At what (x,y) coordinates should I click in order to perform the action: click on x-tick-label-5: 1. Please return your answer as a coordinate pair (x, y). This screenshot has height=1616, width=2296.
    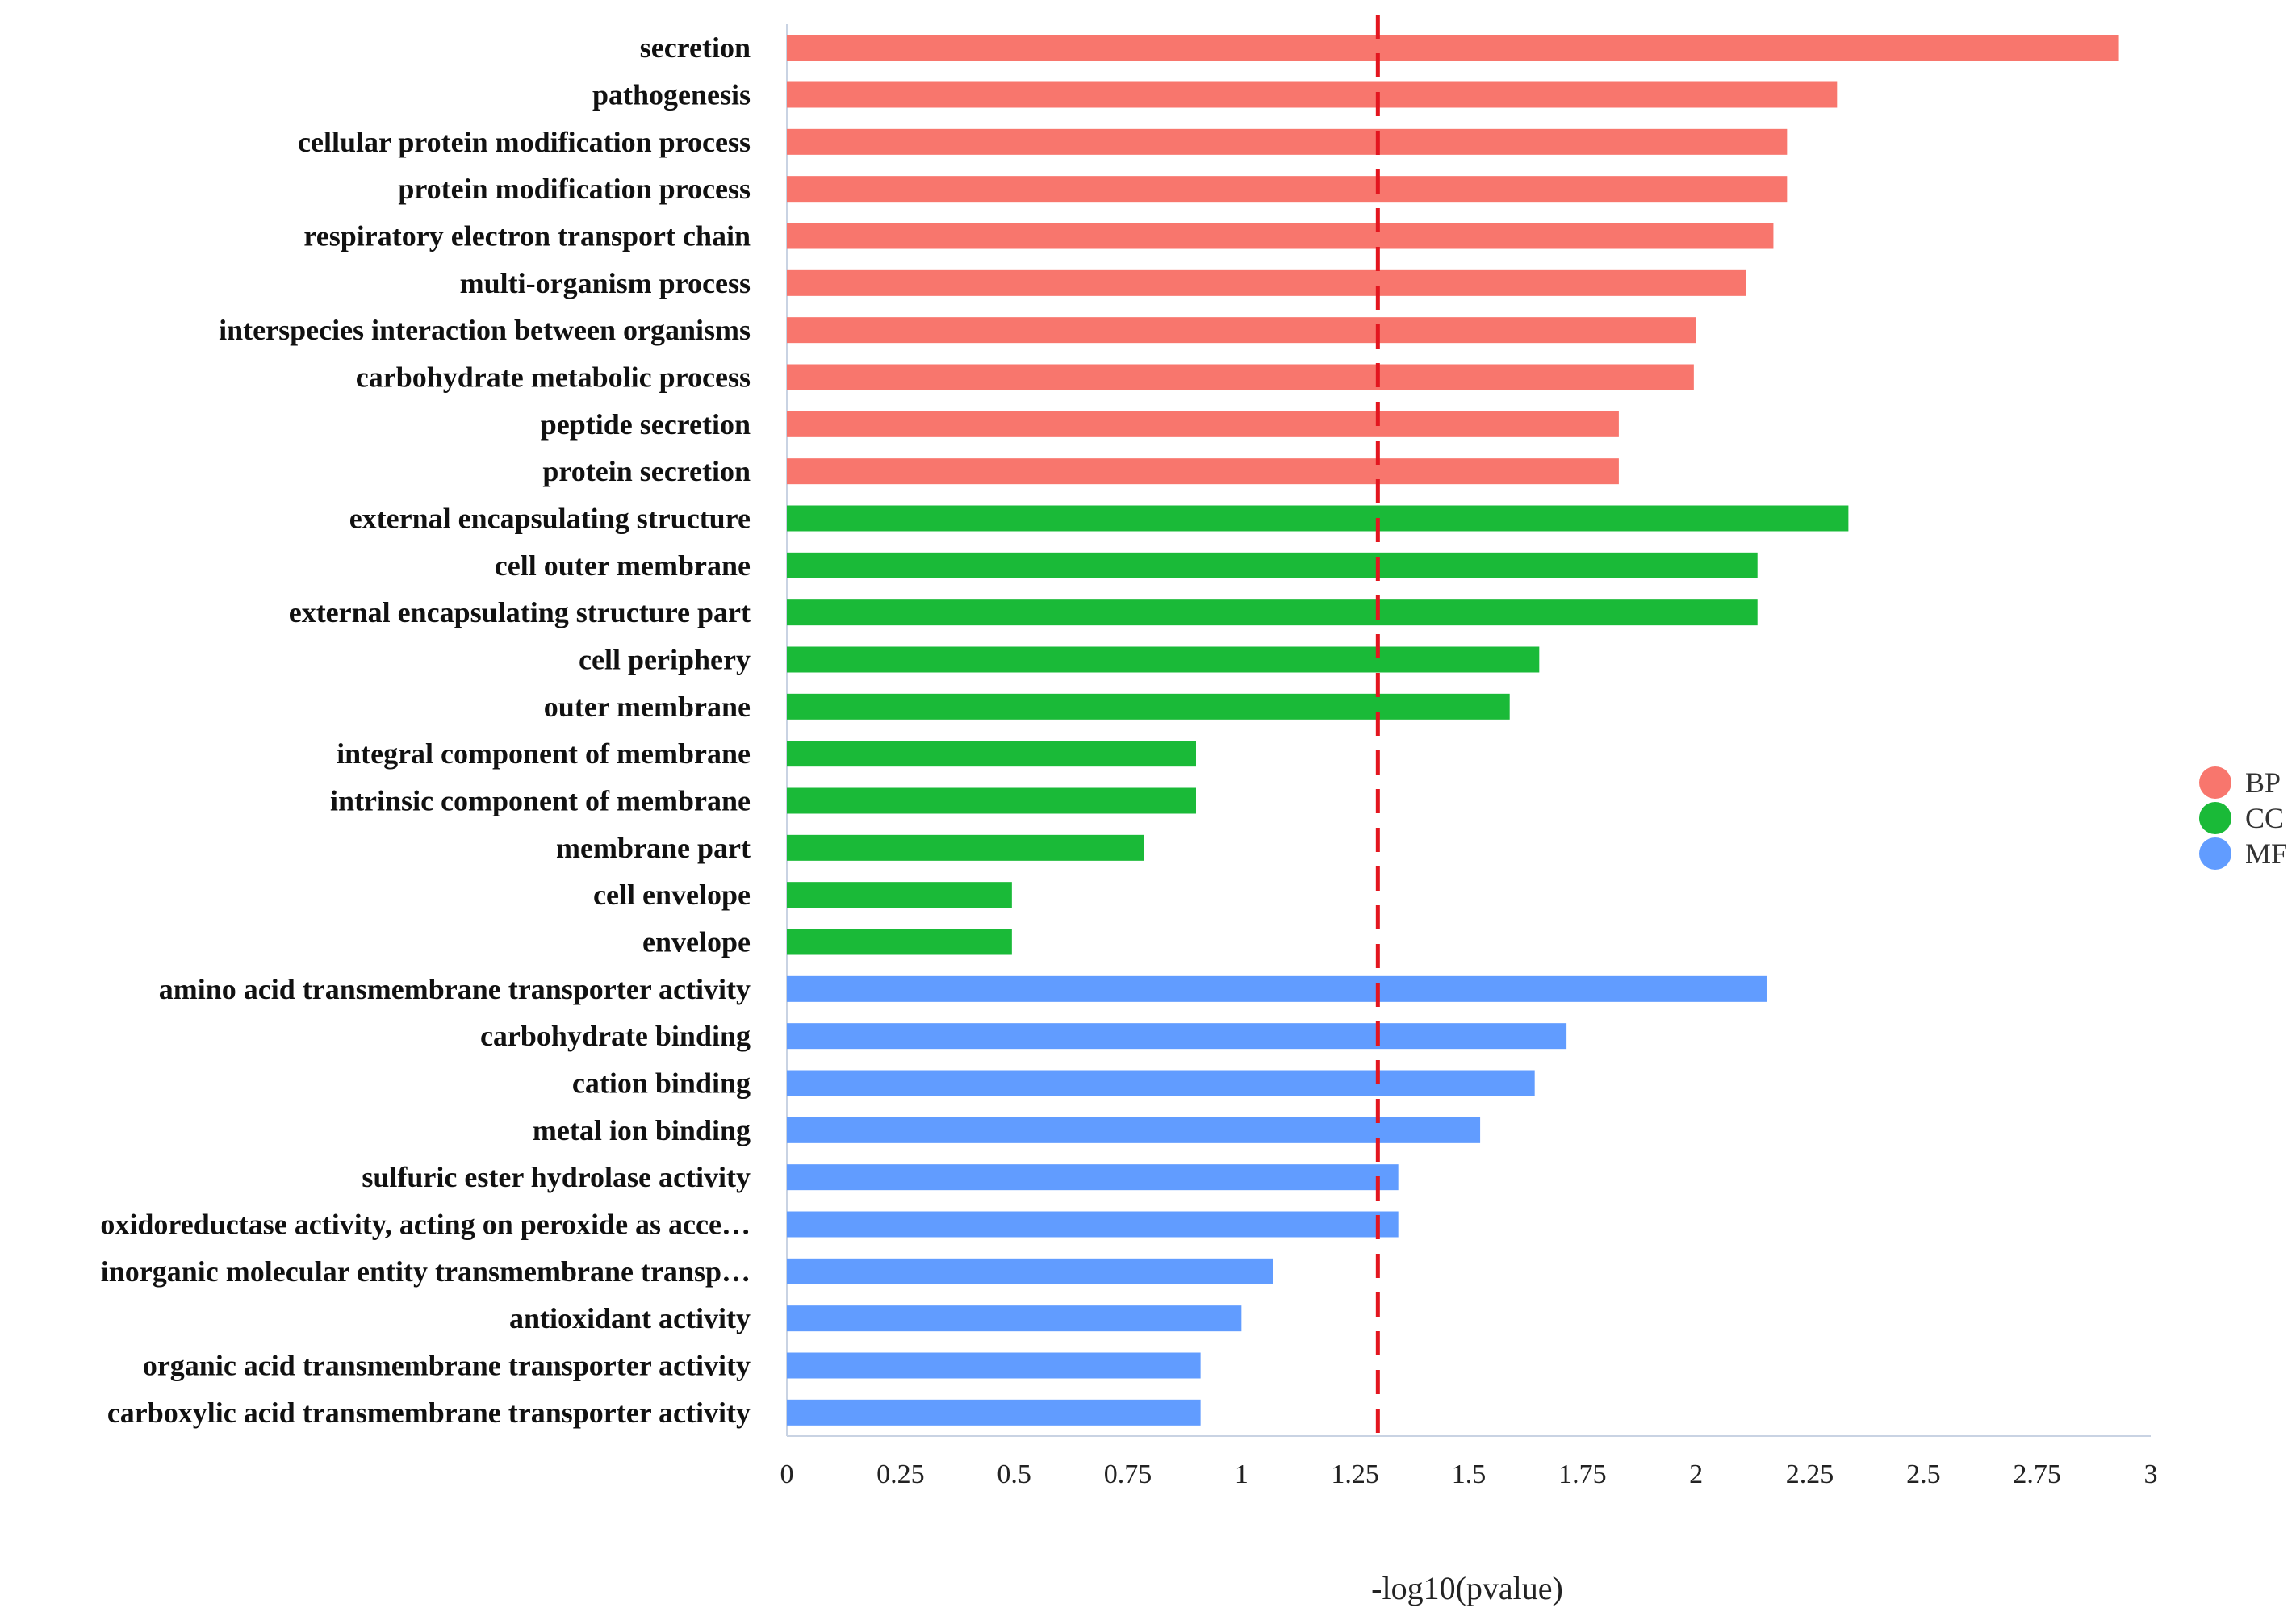
    Looking at the image, I should click on (1241, 1474).